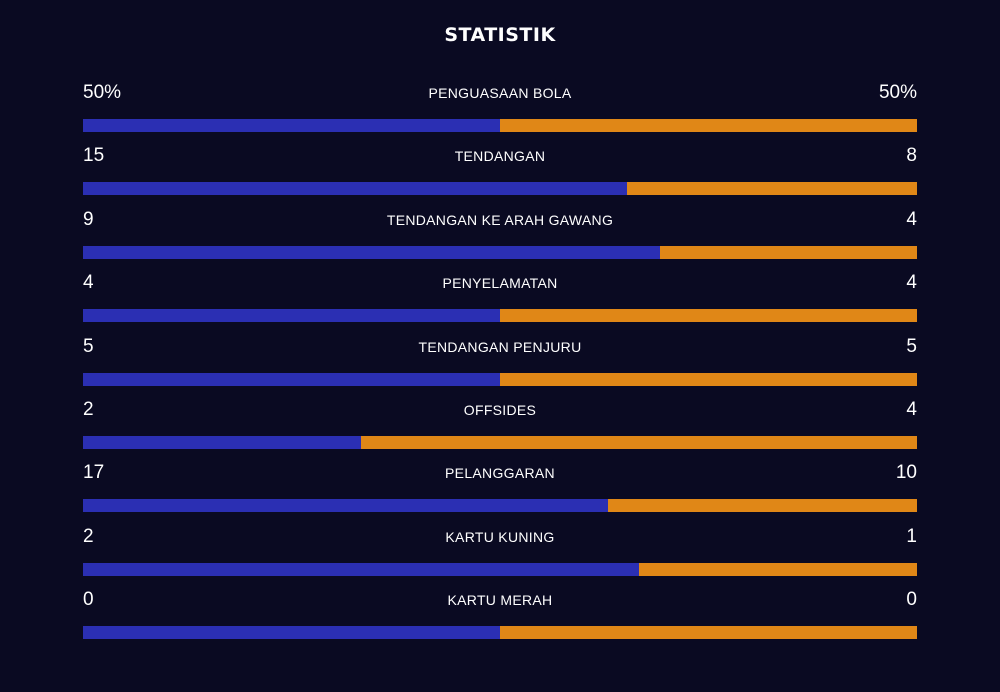 This screenshot has width=1000, height=692. Describe the element at coordinates (94, 156) in the screenshot. I see `home-value: 15` at that location.